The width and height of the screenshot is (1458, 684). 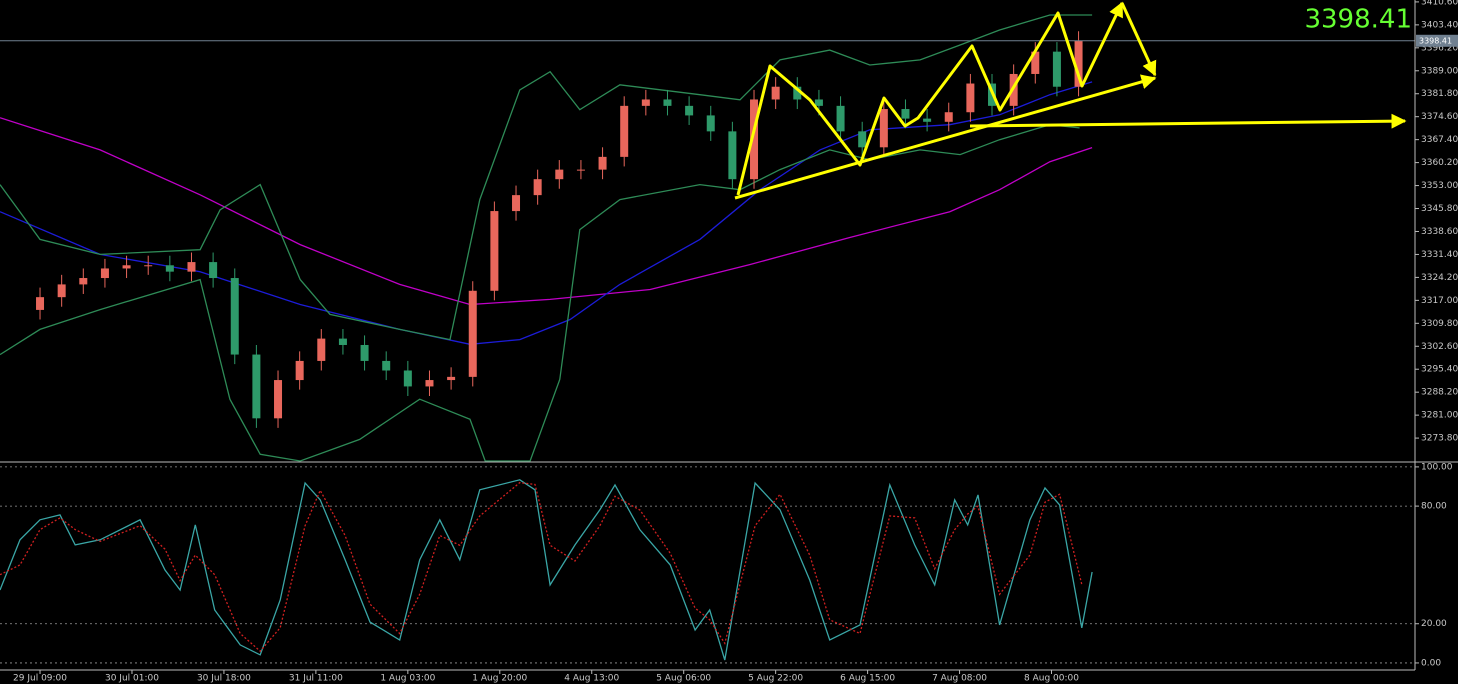 What do you see at coordinates (1439, 370) in the screenshot?
I see `y-tick-label: 3295.40` at bounding box center [1439, 370].